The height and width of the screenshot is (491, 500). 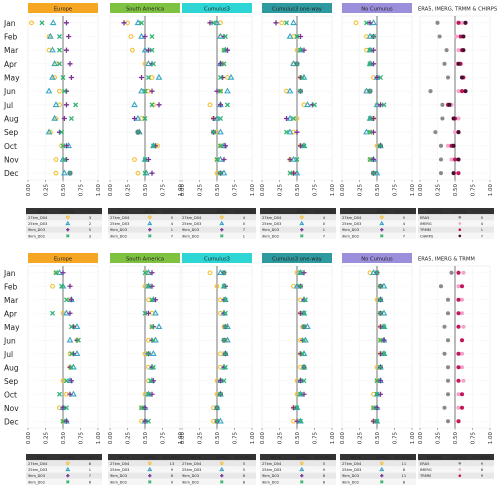 I want to click on table-count-cell: 6, so click(x=90, y=482).